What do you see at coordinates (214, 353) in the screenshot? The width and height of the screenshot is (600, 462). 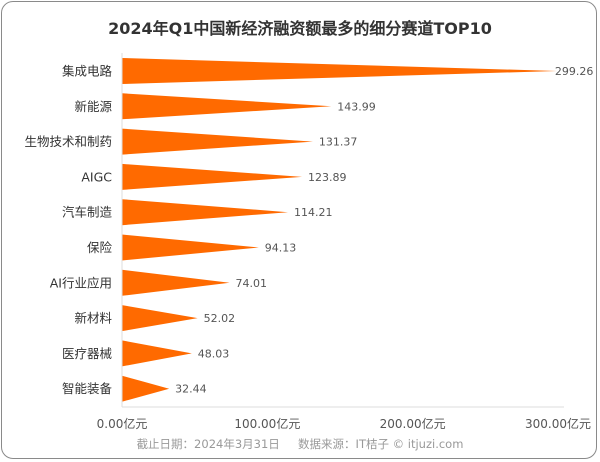 I see `value-label: 48.03` at bounding box center [214, 353].